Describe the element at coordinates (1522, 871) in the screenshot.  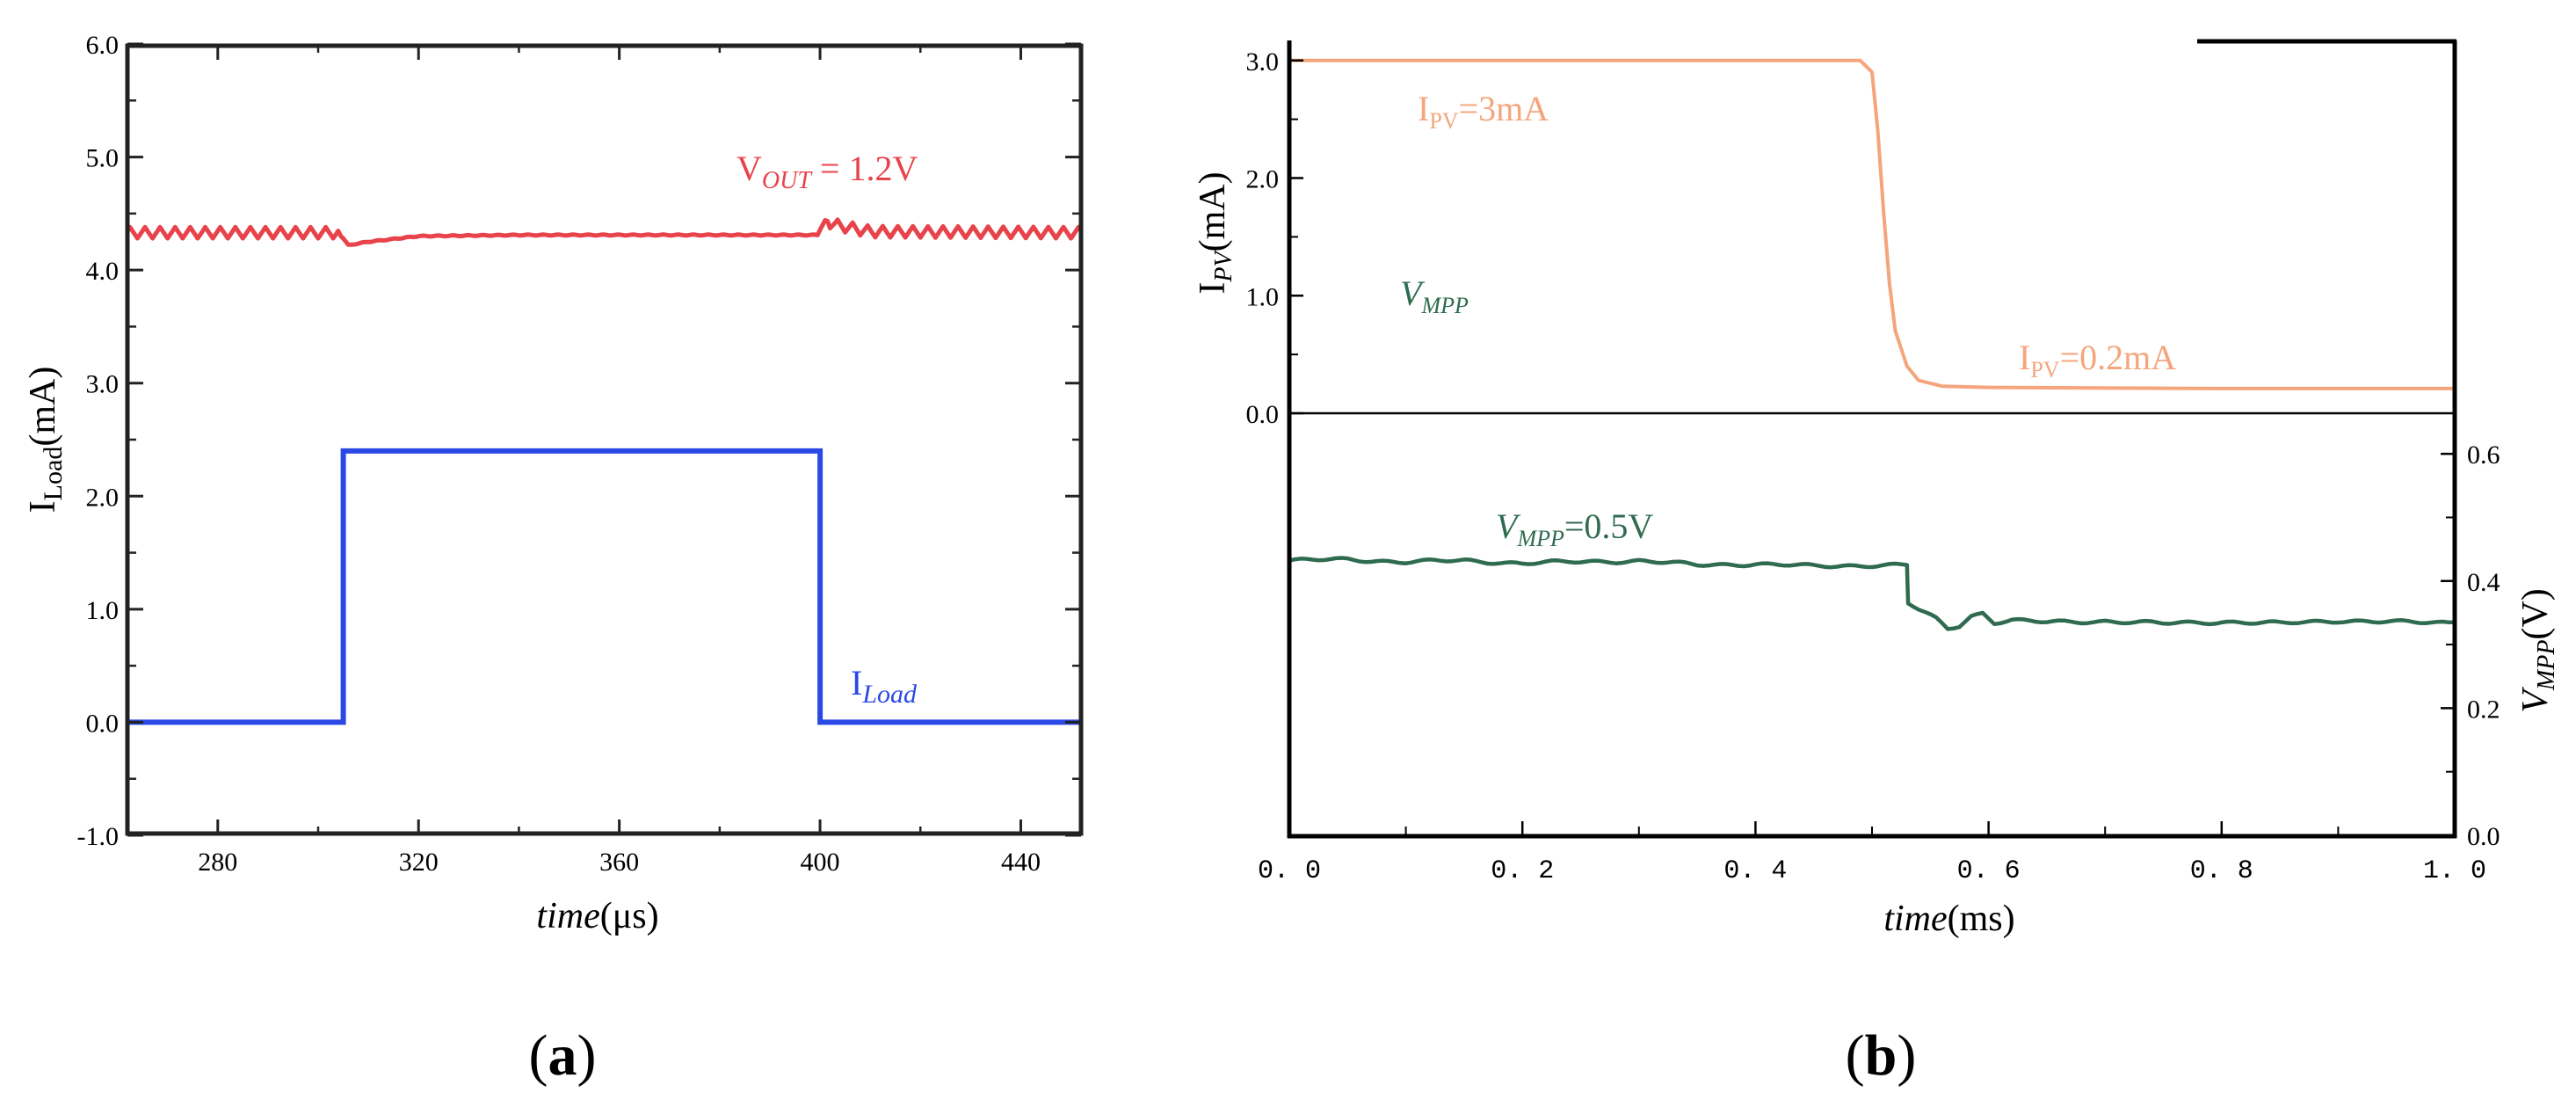
I see `chart-b-x-tick-label: 0. 2` at that location.